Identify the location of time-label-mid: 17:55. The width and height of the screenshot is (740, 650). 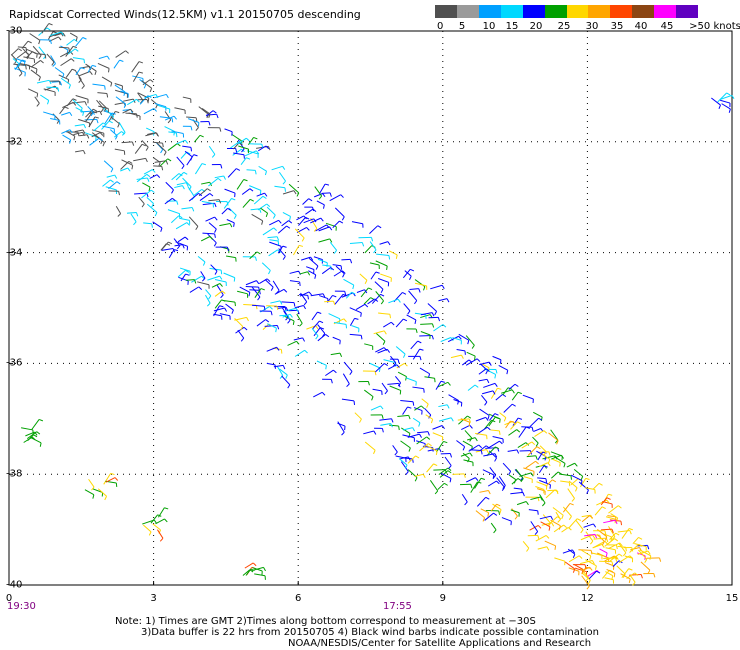
(397, 606).